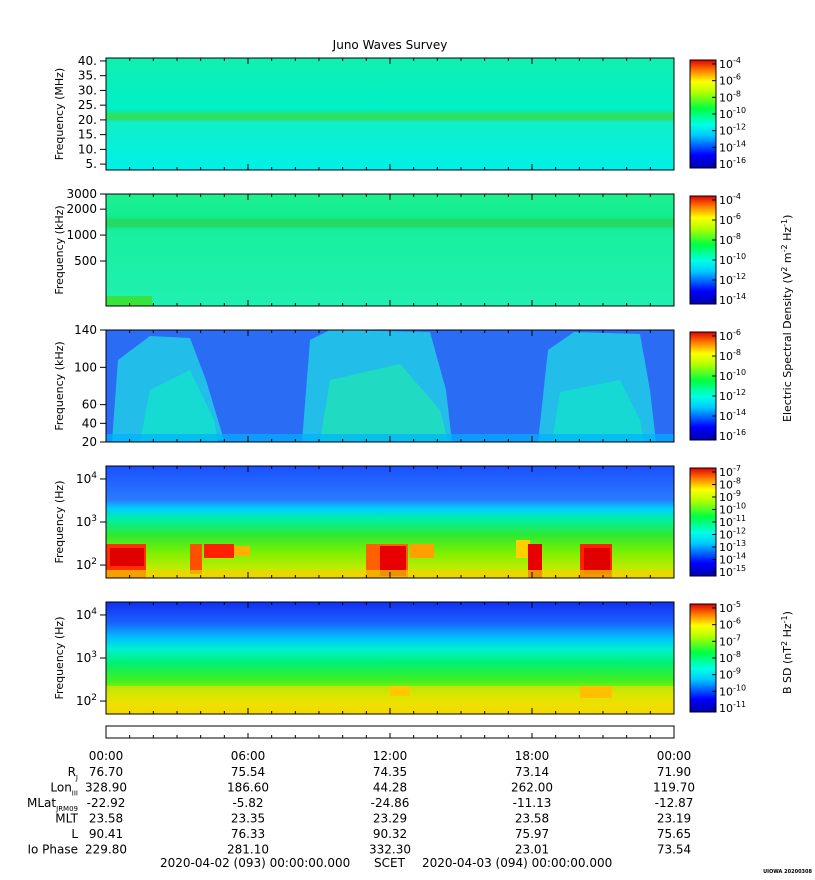  I want to click on colorbar-label-magnetic-close: ), so click(787, 613).